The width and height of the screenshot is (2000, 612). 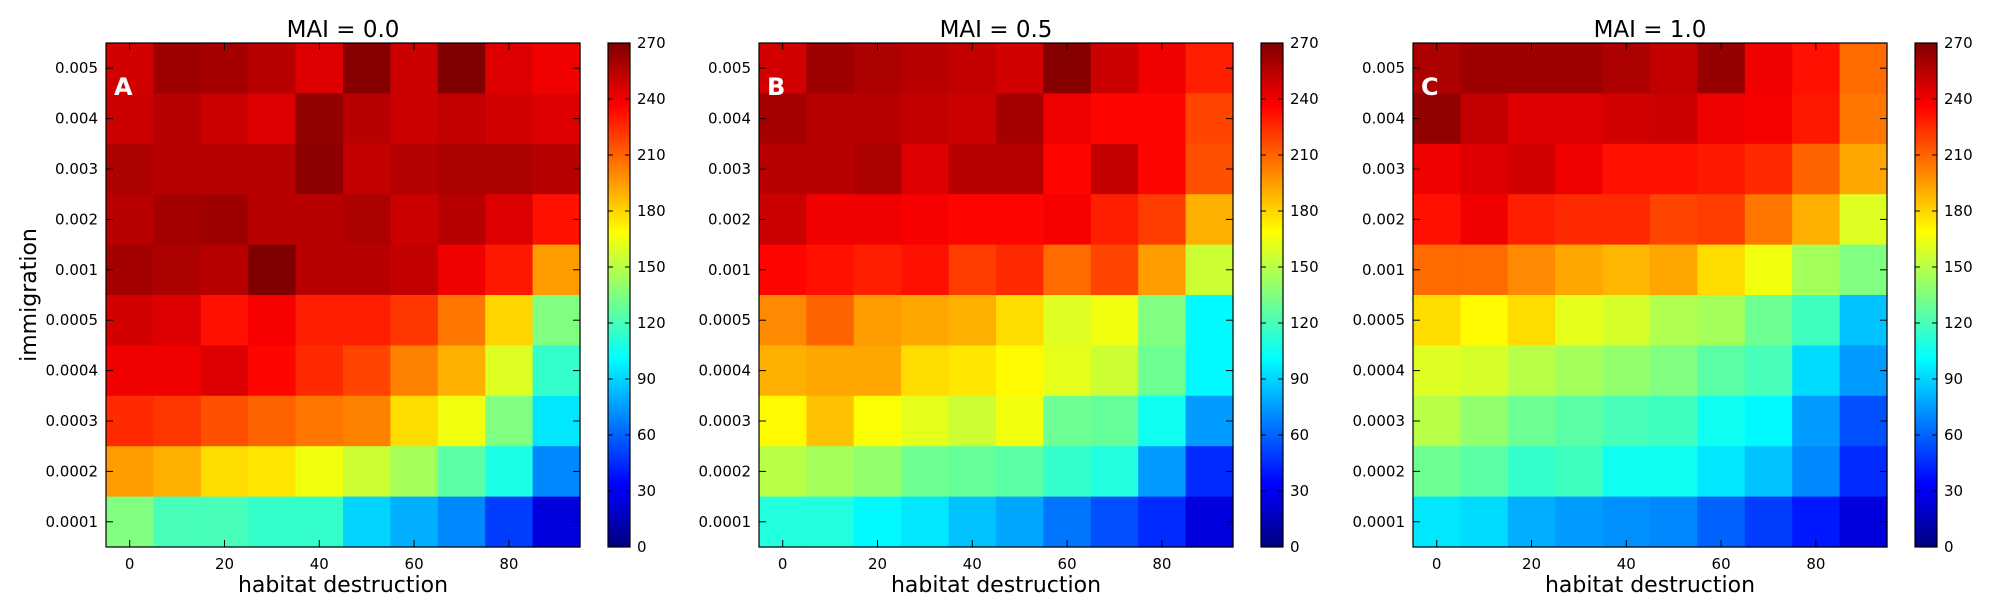 What do you see at coordinates (1953, 379) in the screenshot?
I see `colorbar-tick-label: 90` at bounding box center [1953, 379].